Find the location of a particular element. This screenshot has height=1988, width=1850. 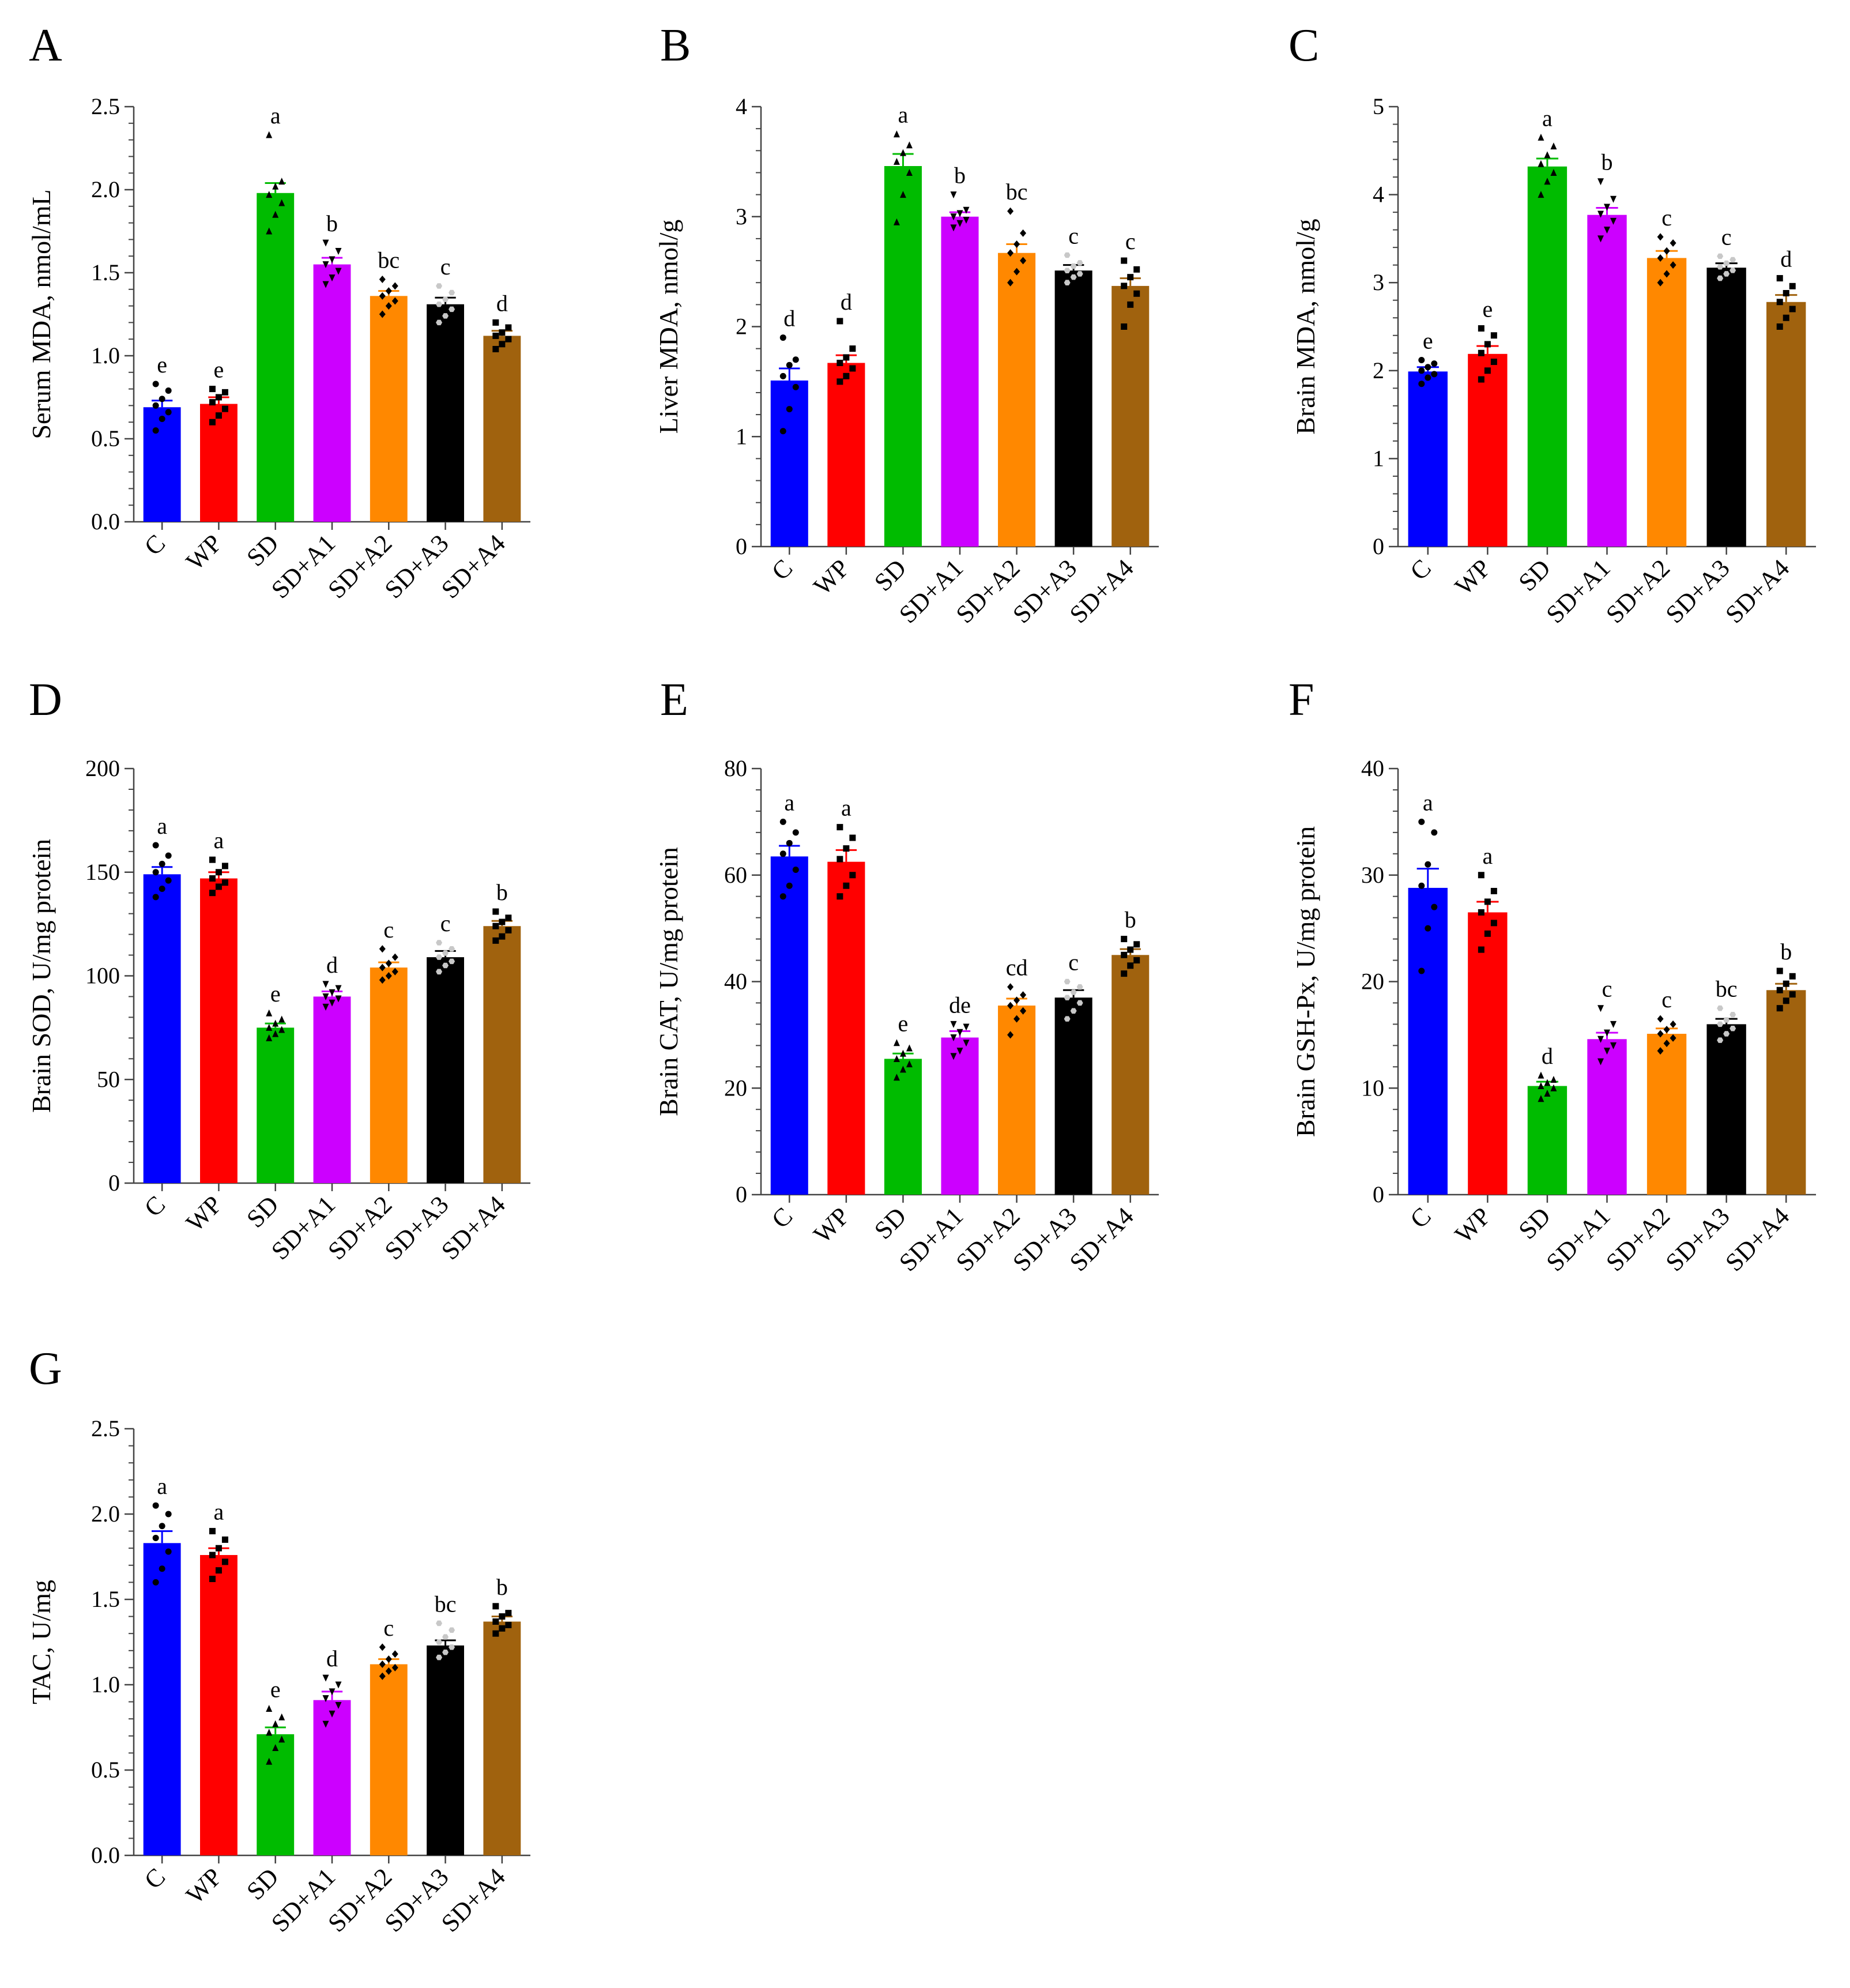

bar-sd-a4 is located at coordinates (1130, 416).